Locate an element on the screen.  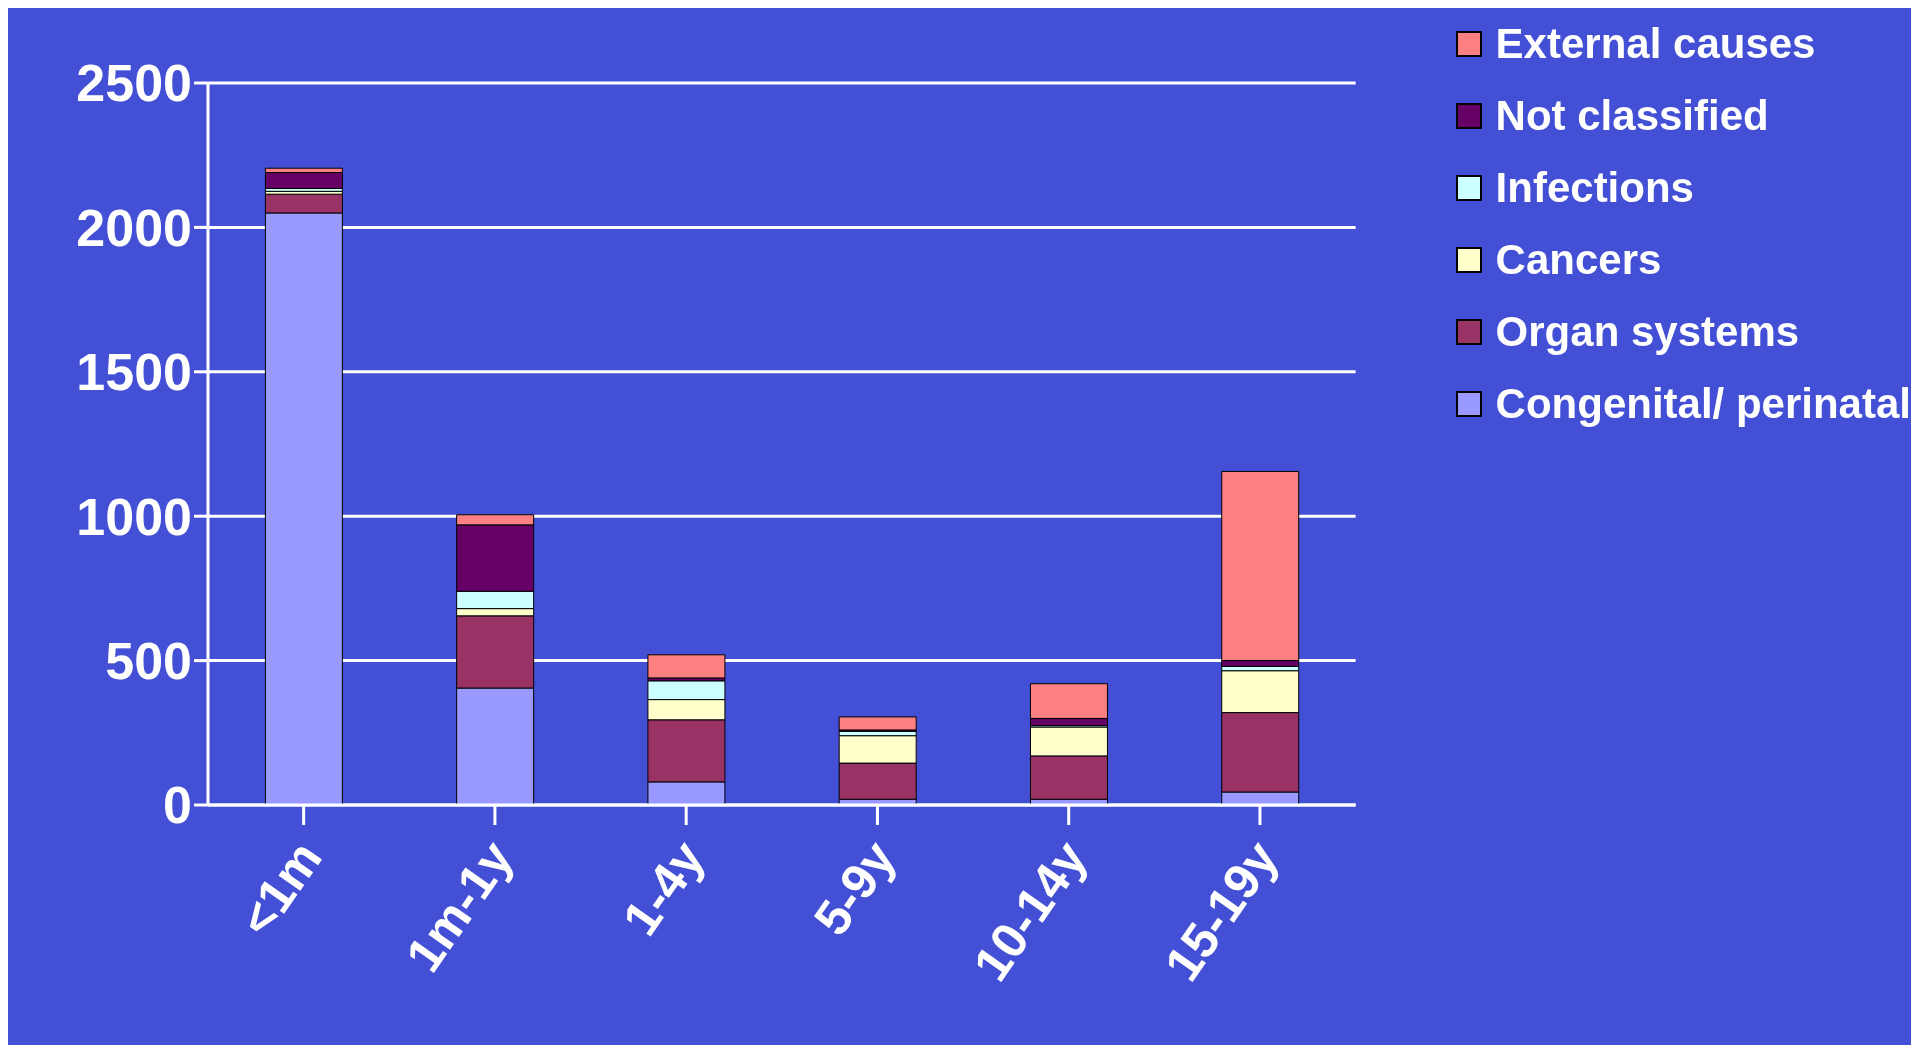
x-tick-label: <1m is located at coordinates (280, 889).